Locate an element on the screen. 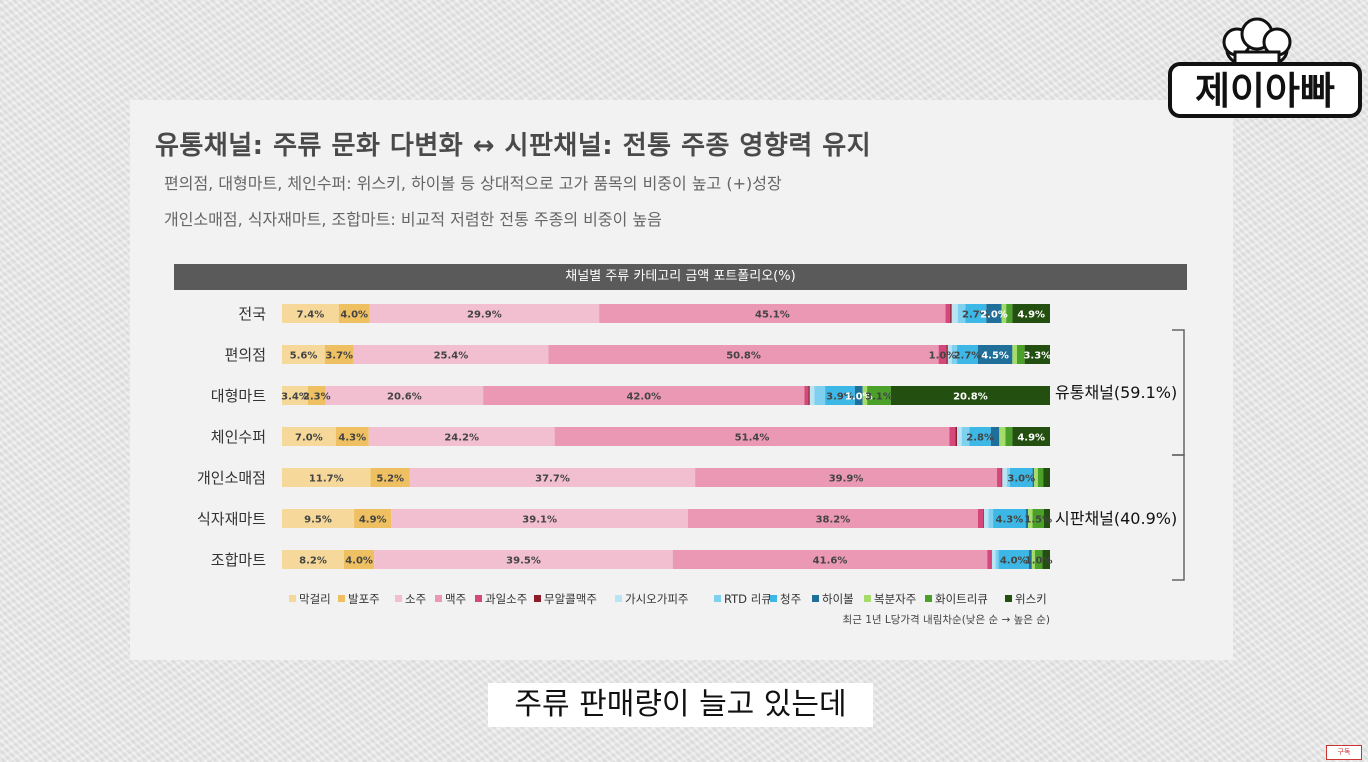  data-label: 7.0% is located at coordinates (309, 438).